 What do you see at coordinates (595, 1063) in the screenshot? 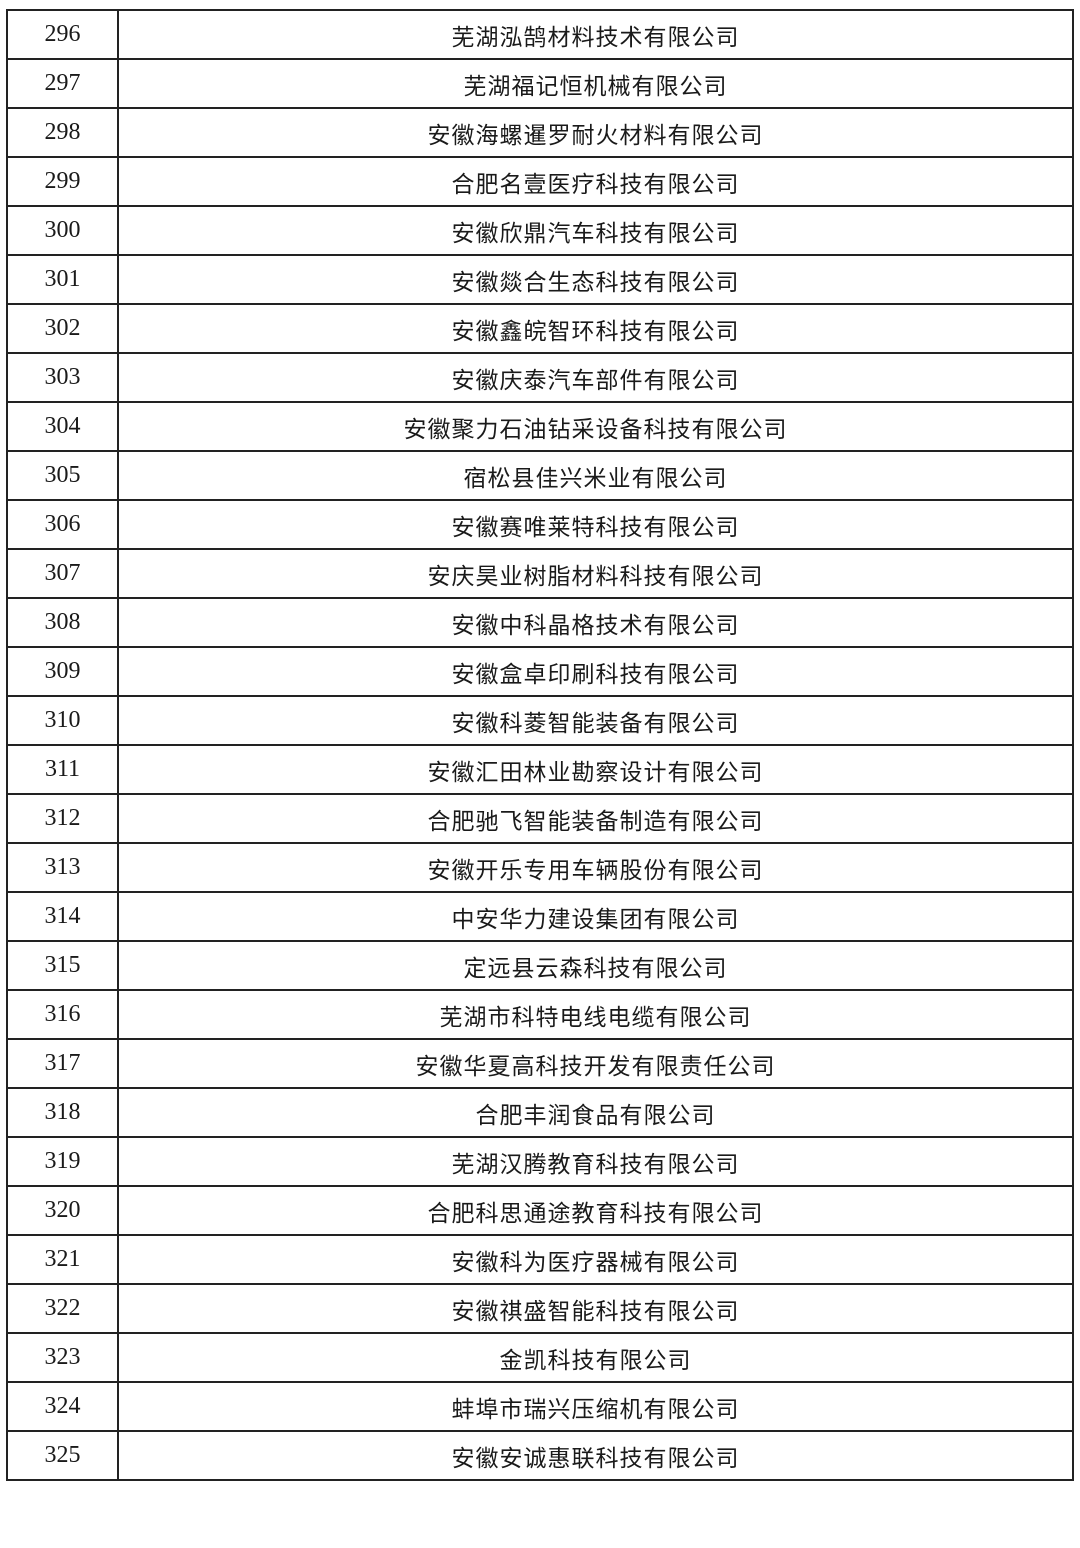
I see `company-name: 安徽华夏高科技开发有限责任公司` at bounding box center [595, 1063].